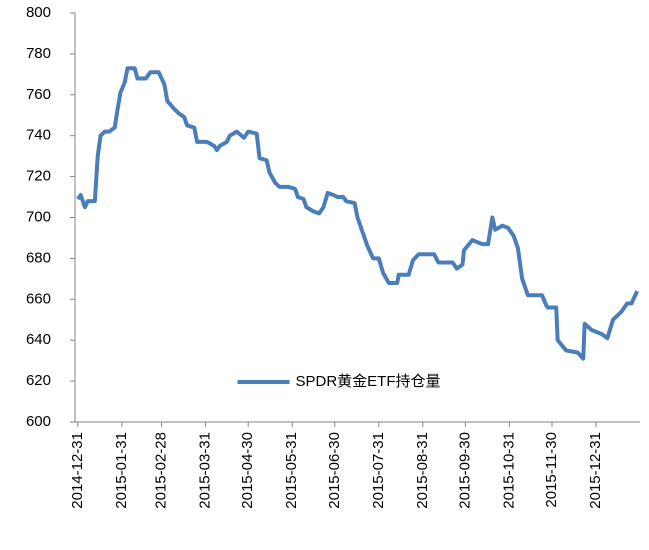 This screenshot has width=649, height=550. Describe the element at coordinates (368, 381) in the screenshot. I see `legend-label: SPDR黄金ETF持仓量` at that location.